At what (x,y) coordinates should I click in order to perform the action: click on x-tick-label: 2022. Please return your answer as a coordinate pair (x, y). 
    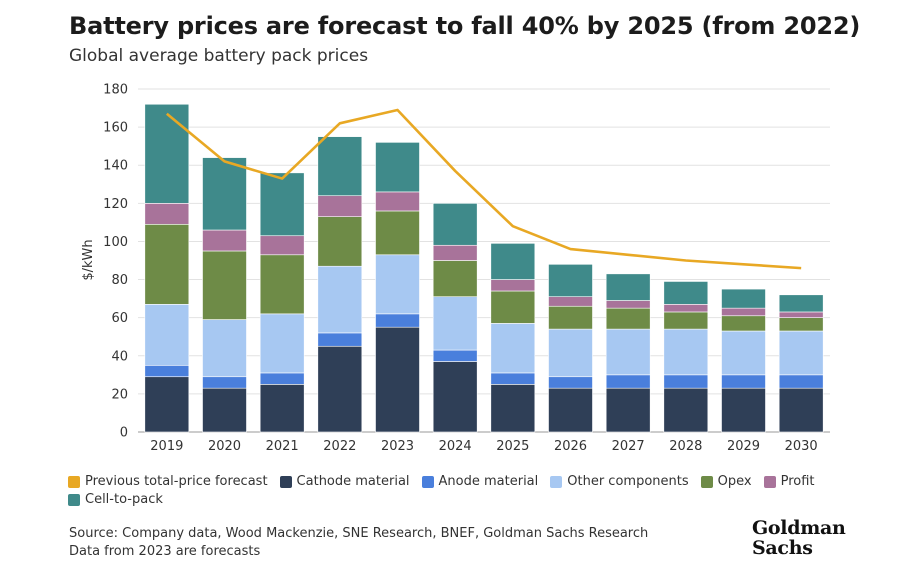
    Looking at the image, I should click on (339, 446).